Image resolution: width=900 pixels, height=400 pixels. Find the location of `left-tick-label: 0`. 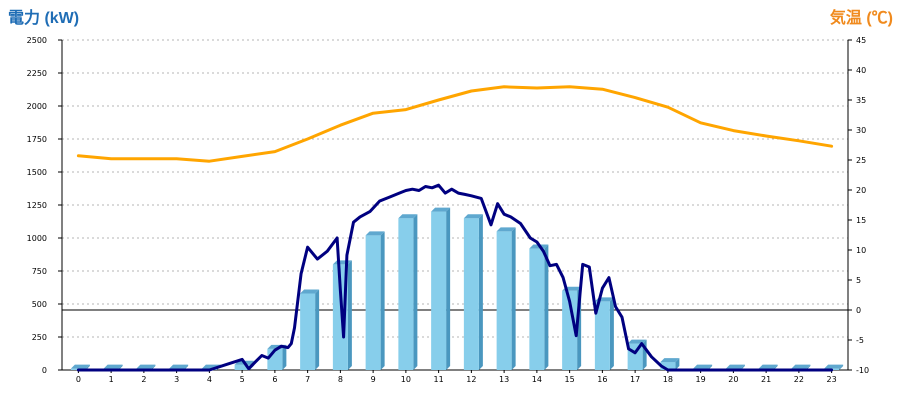

left-tick-label: 0 is located at coordinates (44, 370).